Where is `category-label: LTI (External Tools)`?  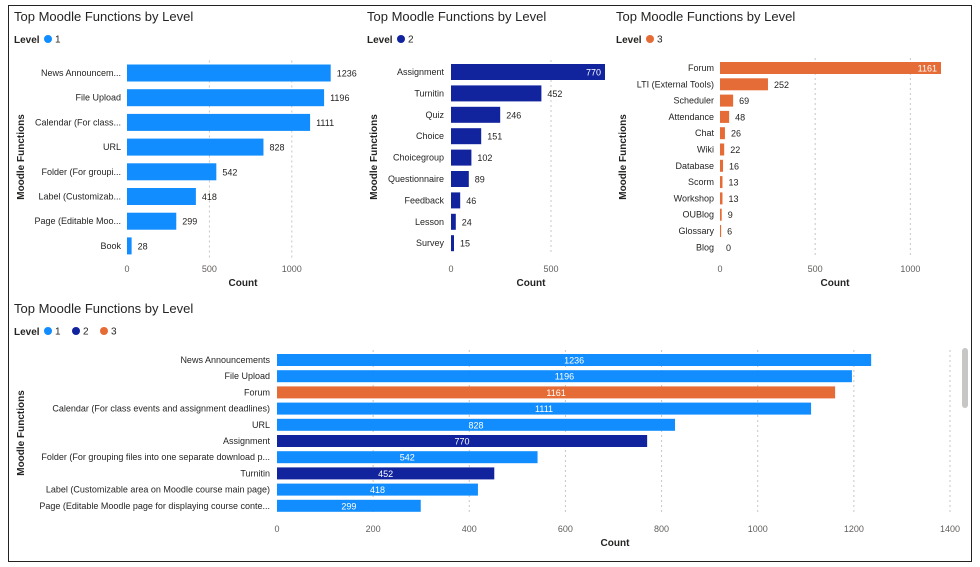 category-label: LTI (External Tools) is located at coordinates (675, 84).